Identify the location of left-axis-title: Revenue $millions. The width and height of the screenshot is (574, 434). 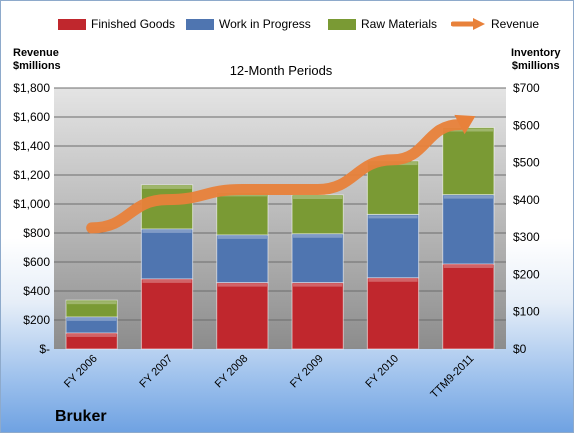
(37, 60).